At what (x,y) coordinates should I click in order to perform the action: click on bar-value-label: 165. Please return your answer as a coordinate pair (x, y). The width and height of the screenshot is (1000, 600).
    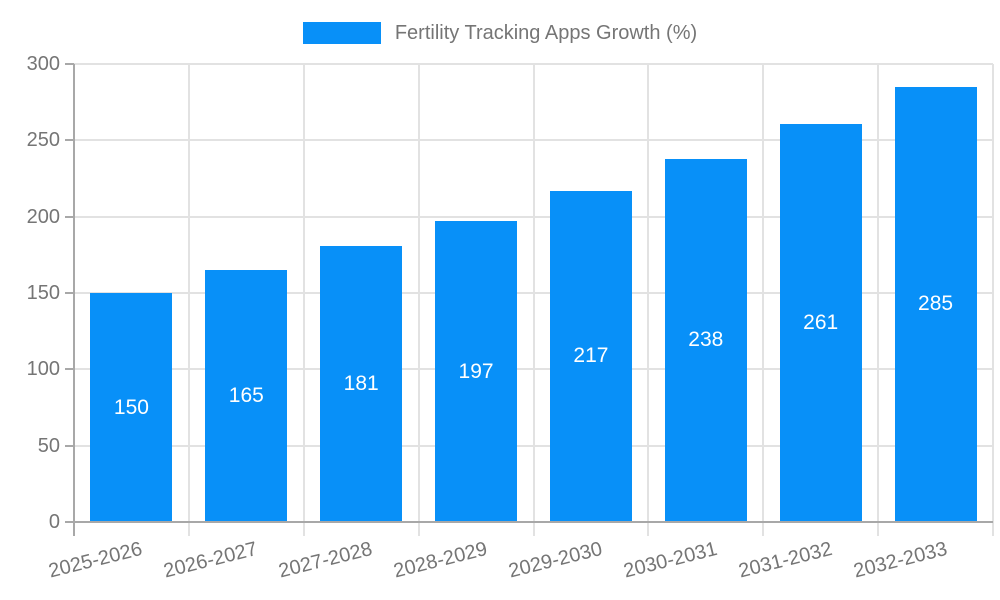
    Looking at the image, I should click on (246, 396).